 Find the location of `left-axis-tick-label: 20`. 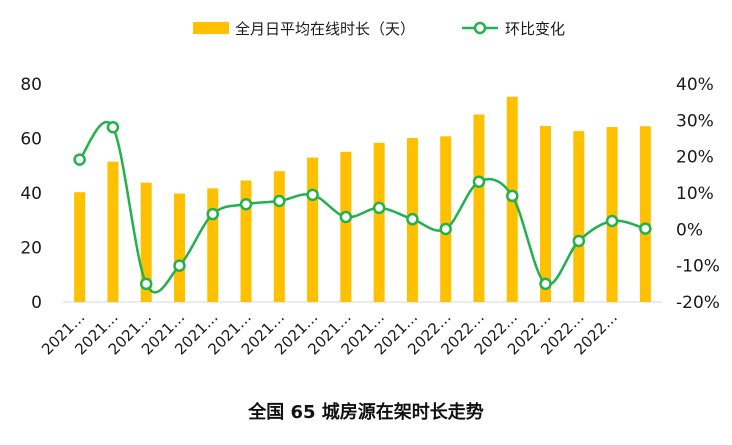

left-axis-tick-label: 20 is located at coordinates (31, 249).